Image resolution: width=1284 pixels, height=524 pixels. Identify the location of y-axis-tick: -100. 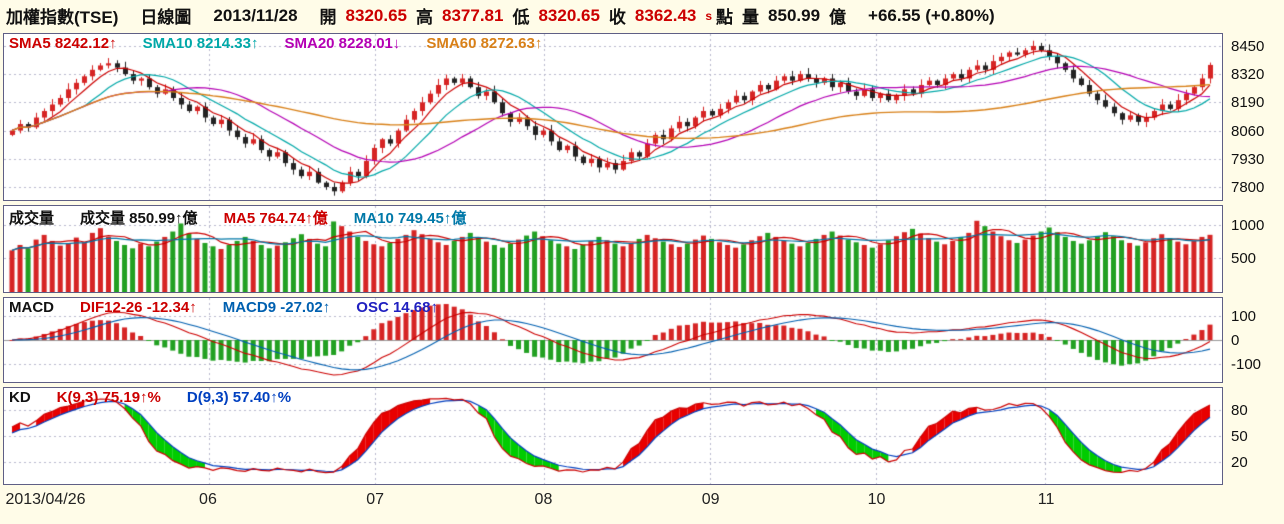
(1246, 364).